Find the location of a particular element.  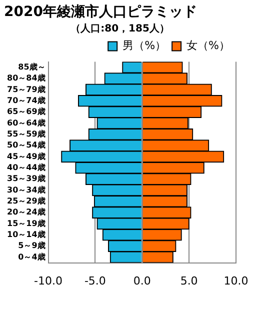

y-tick-label: 20～24歳 is located at coordinates (26, 212).